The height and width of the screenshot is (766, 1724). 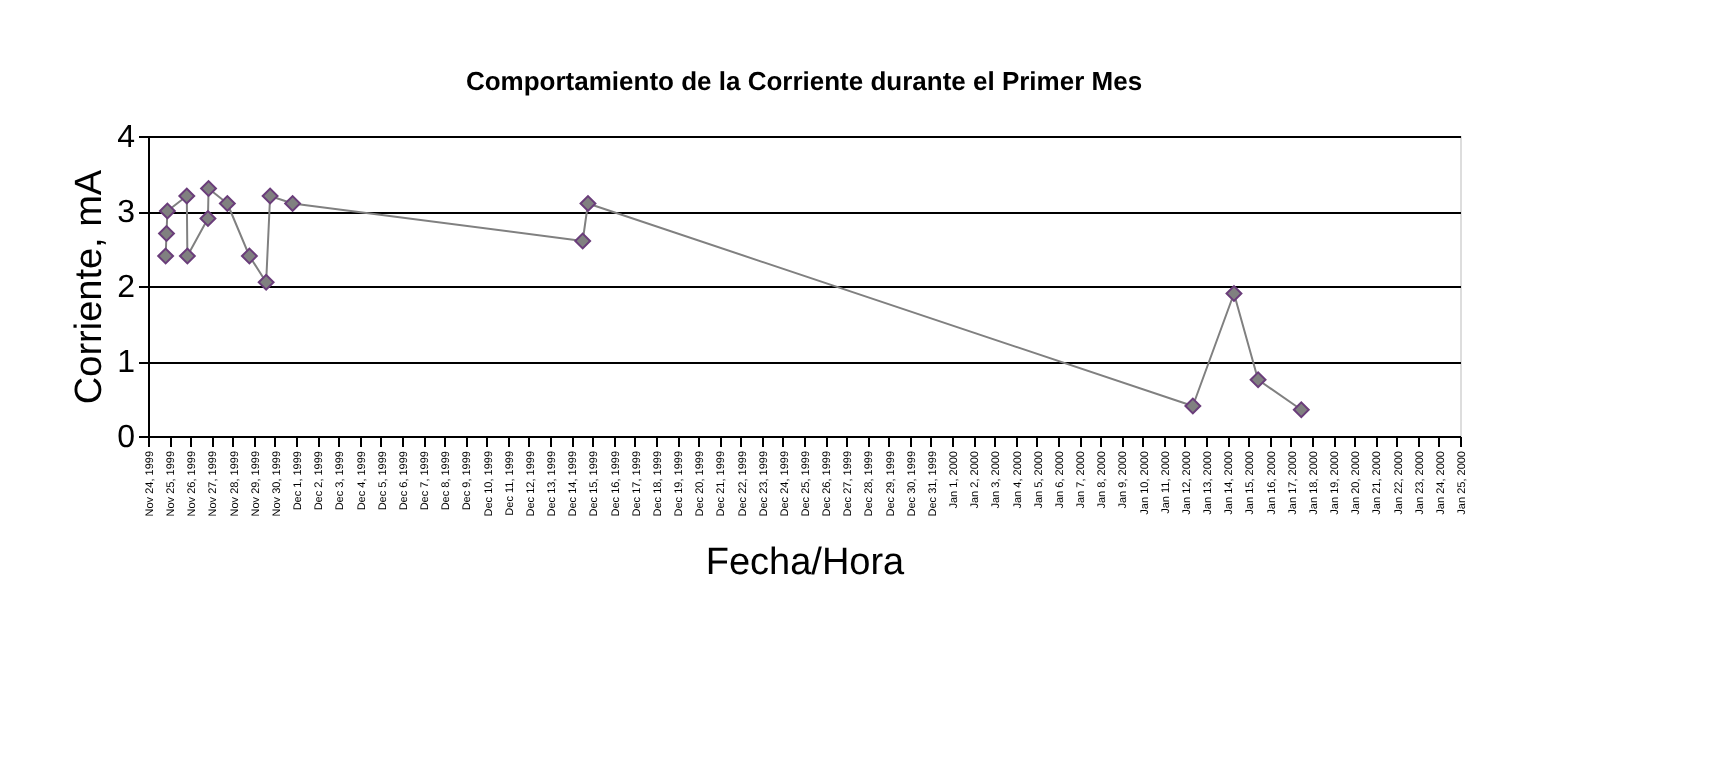 I want to click on y-tick-label: 2, so click(x=126, y=288).